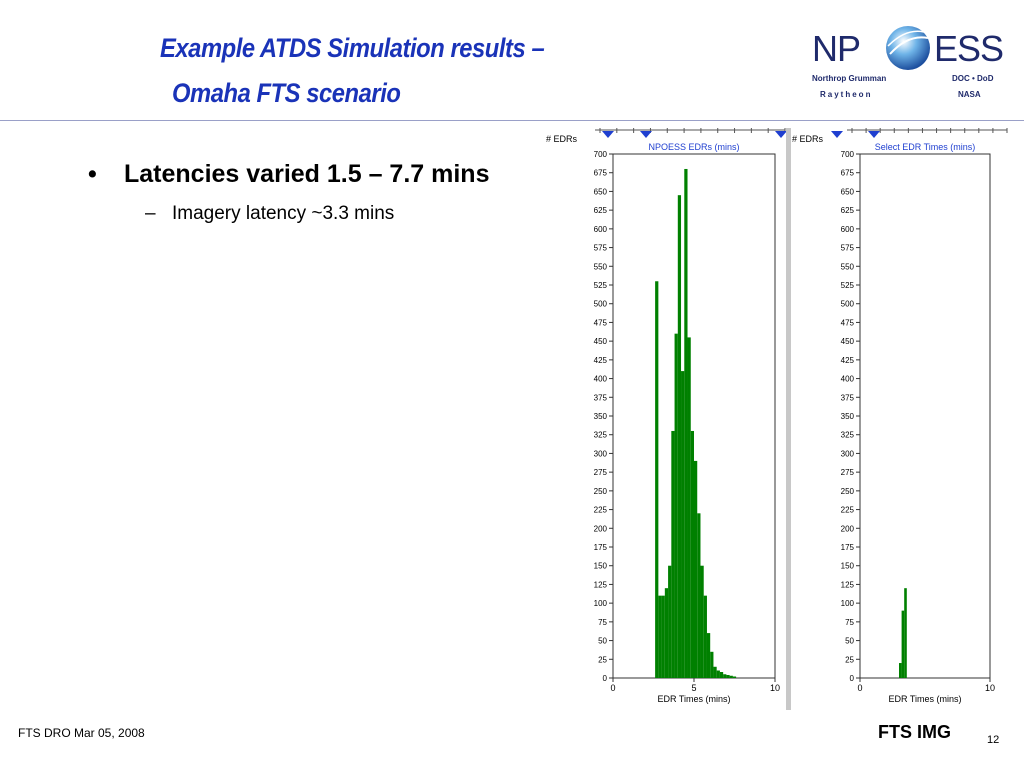  Describe the element at coordinates (512, 120) in the screenshot. I see `title-divider` at that location.